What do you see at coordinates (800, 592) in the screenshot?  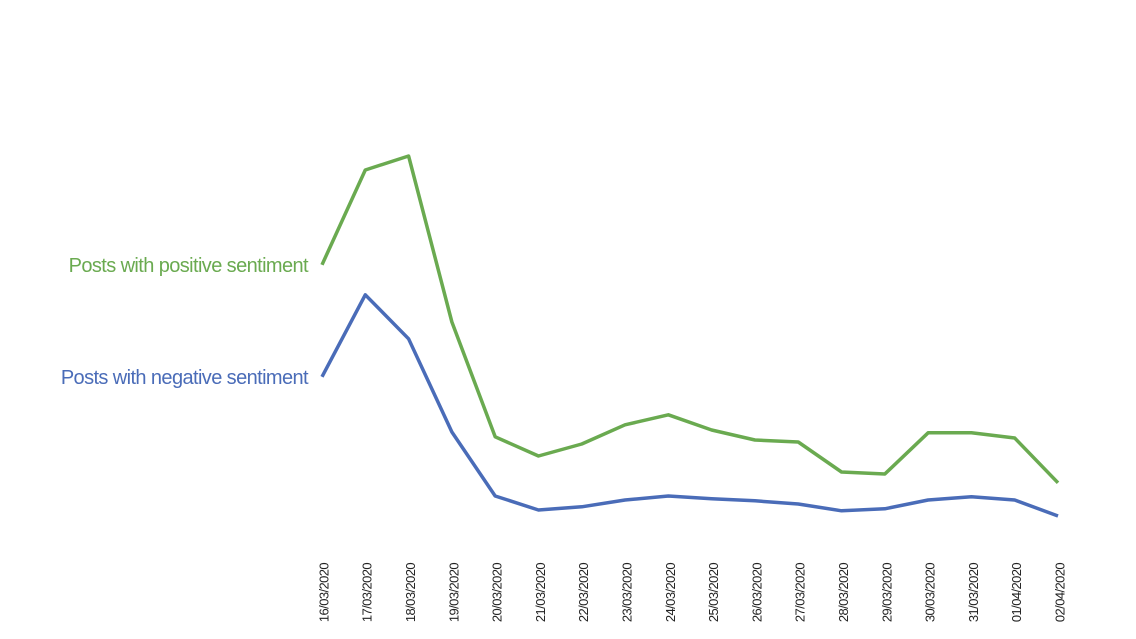 I see `x-tick-label: 27/03/2020` at bounding box center [800, 592].